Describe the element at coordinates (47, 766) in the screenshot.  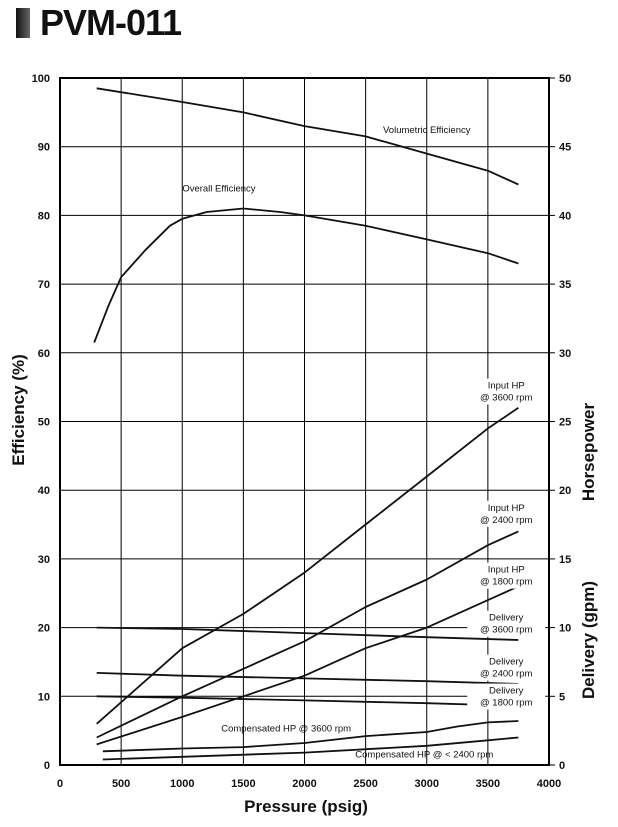
I see `y-left-tick-label: 0` at that location.